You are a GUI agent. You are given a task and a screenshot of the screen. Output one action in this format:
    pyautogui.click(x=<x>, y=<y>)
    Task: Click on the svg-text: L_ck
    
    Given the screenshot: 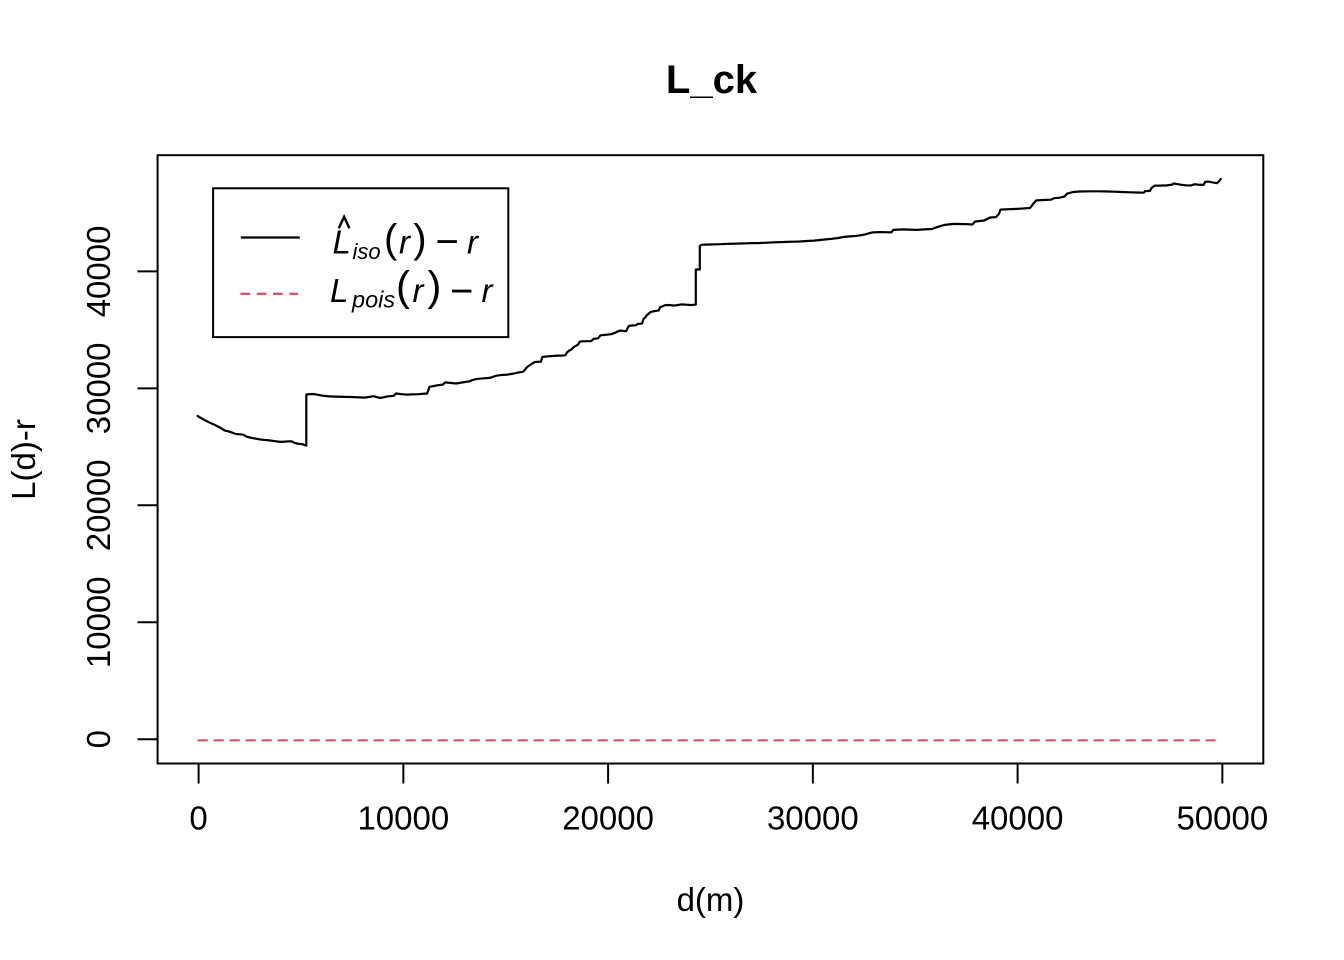 What is the action you would take?
    pyautogui.click(x=712, y=80)
    